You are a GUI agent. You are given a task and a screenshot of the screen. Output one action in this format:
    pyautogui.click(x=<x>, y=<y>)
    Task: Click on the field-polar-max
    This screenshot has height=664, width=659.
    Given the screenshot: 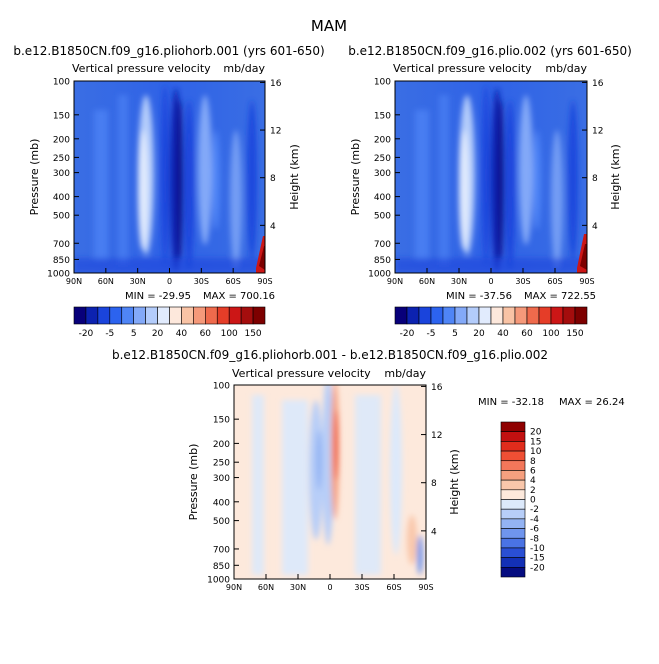 What is the action you would take?
    pyautogui.click(x=262, y=258)
    